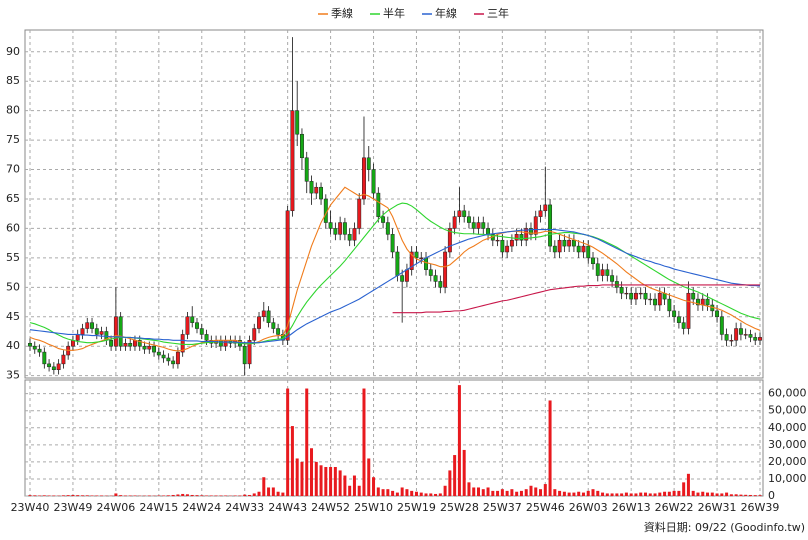 The image size is (808, 540). I want to click on x-tick-label: 26W39, so click(760, 507).